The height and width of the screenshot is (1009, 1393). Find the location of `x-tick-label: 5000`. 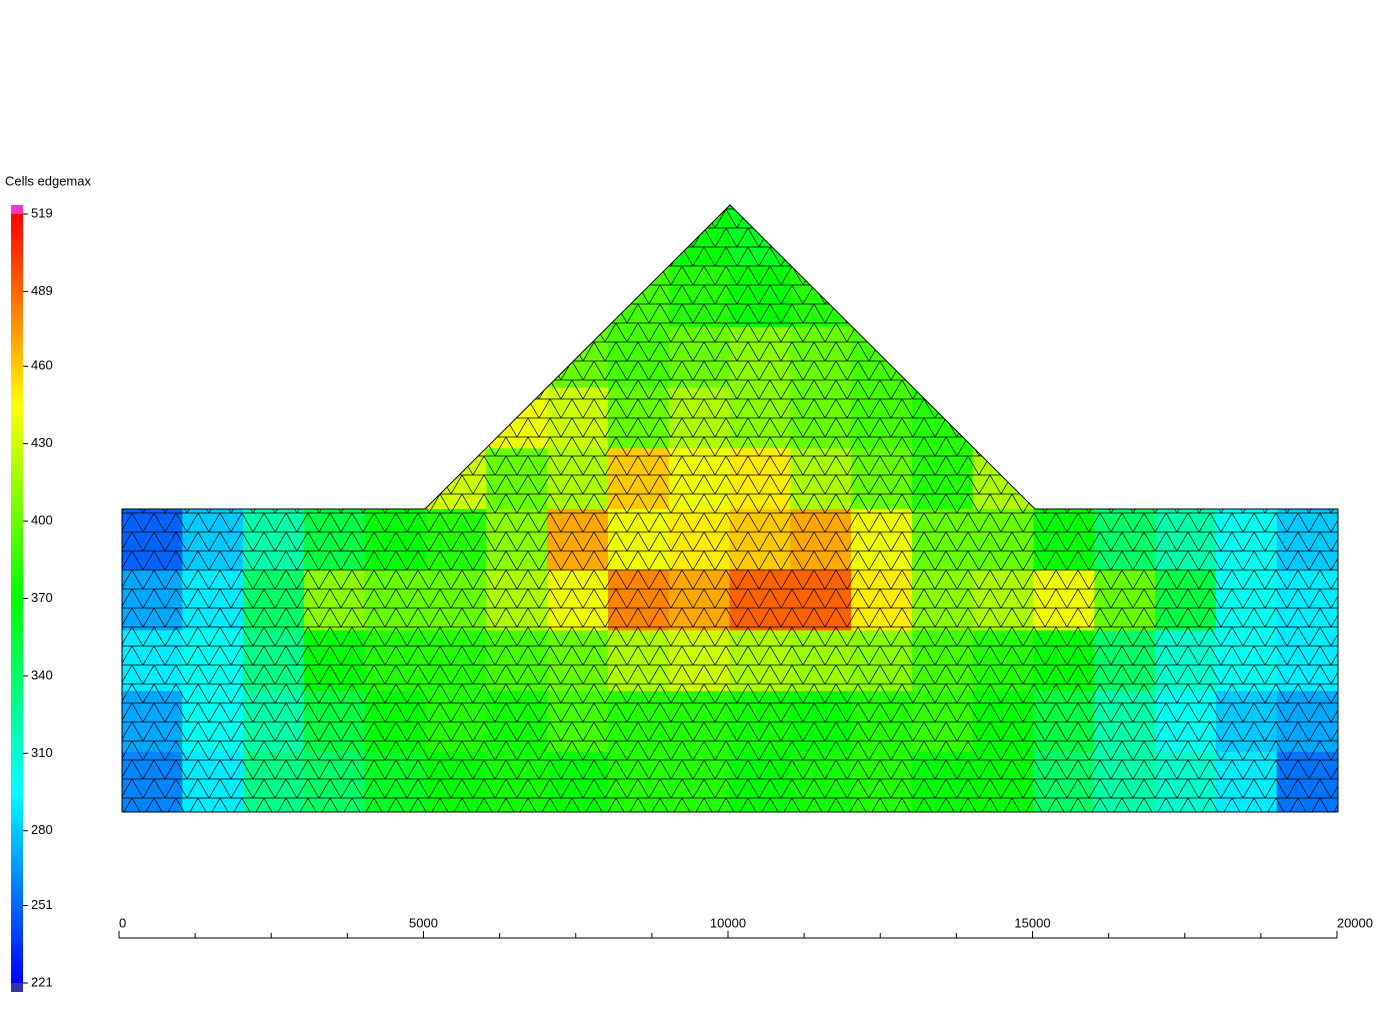

x-tick-label: 5000 is located at coordinates (423, 922).